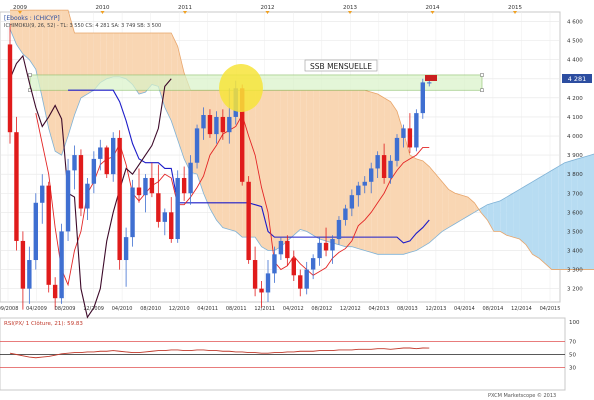  What do you see at coordinates (290, 346) in the screenshot?
I see `rsi-indicator: 100 70 50 30` at bounding box center [290, 346].